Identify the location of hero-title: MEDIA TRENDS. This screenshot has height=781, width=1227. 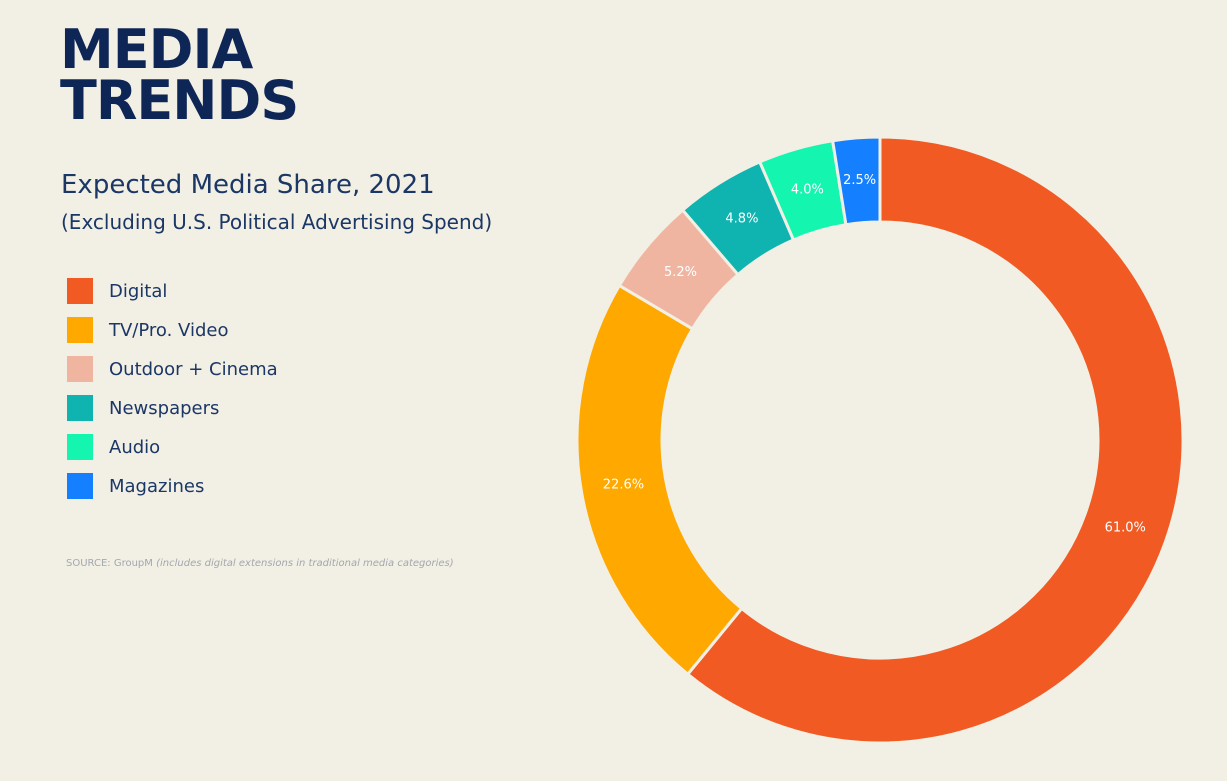
(179, 75).